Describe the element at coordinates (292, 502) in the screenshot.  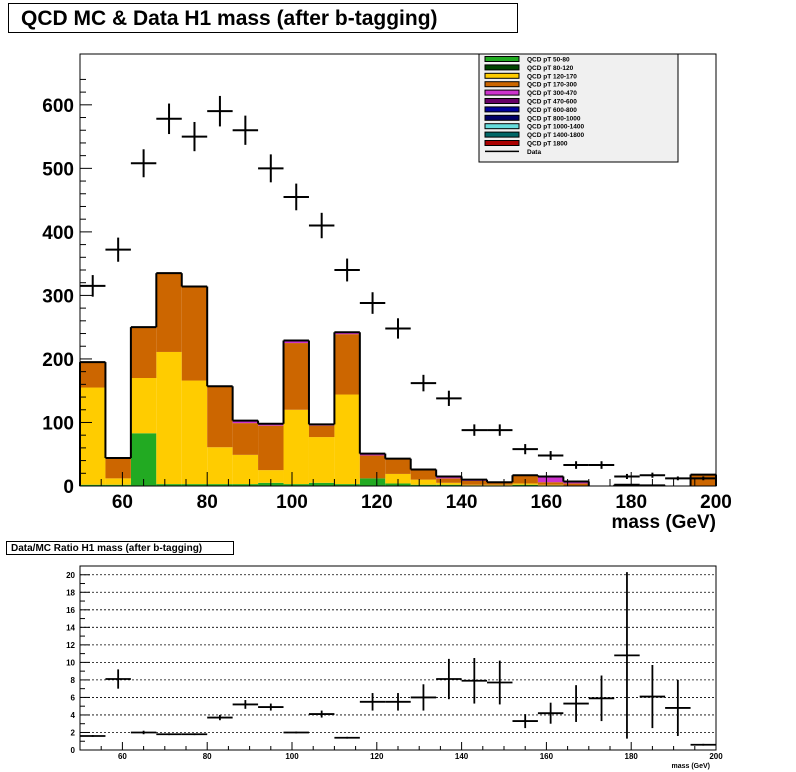
I see `x-tick-label-2: 100` at that location.